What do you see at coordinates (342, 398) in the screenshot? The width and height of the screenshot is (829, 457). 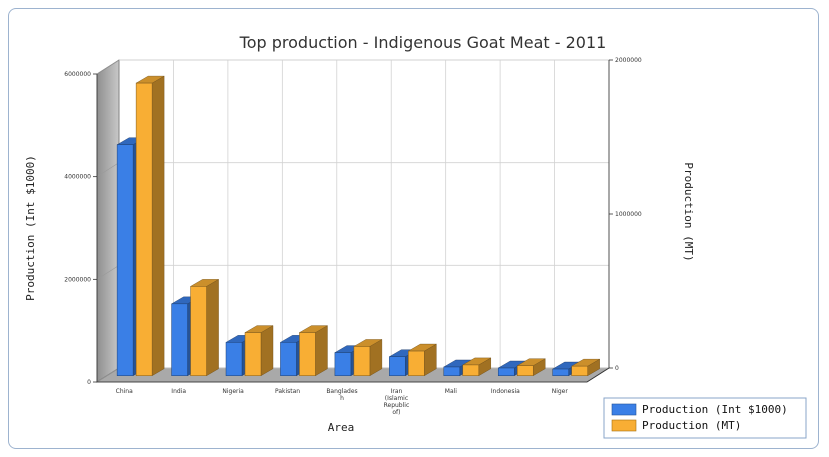 I see `x-tick-label-line: h` at bounding box center [342, 398].